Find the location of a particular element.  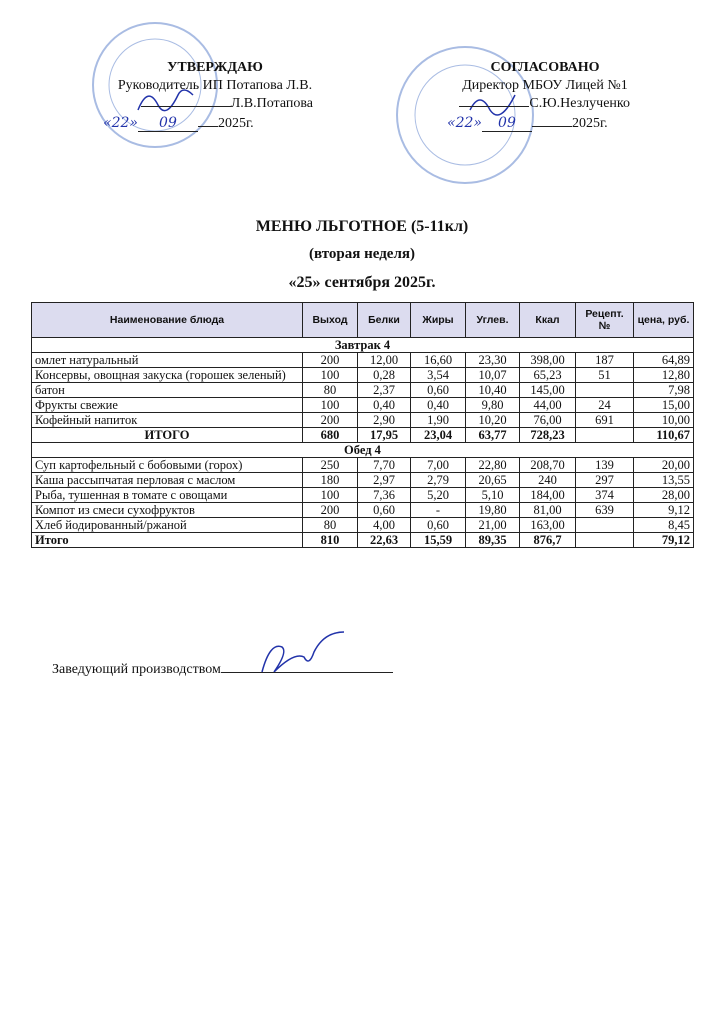

cell: 16,60 is located at coordinates (438, 360).